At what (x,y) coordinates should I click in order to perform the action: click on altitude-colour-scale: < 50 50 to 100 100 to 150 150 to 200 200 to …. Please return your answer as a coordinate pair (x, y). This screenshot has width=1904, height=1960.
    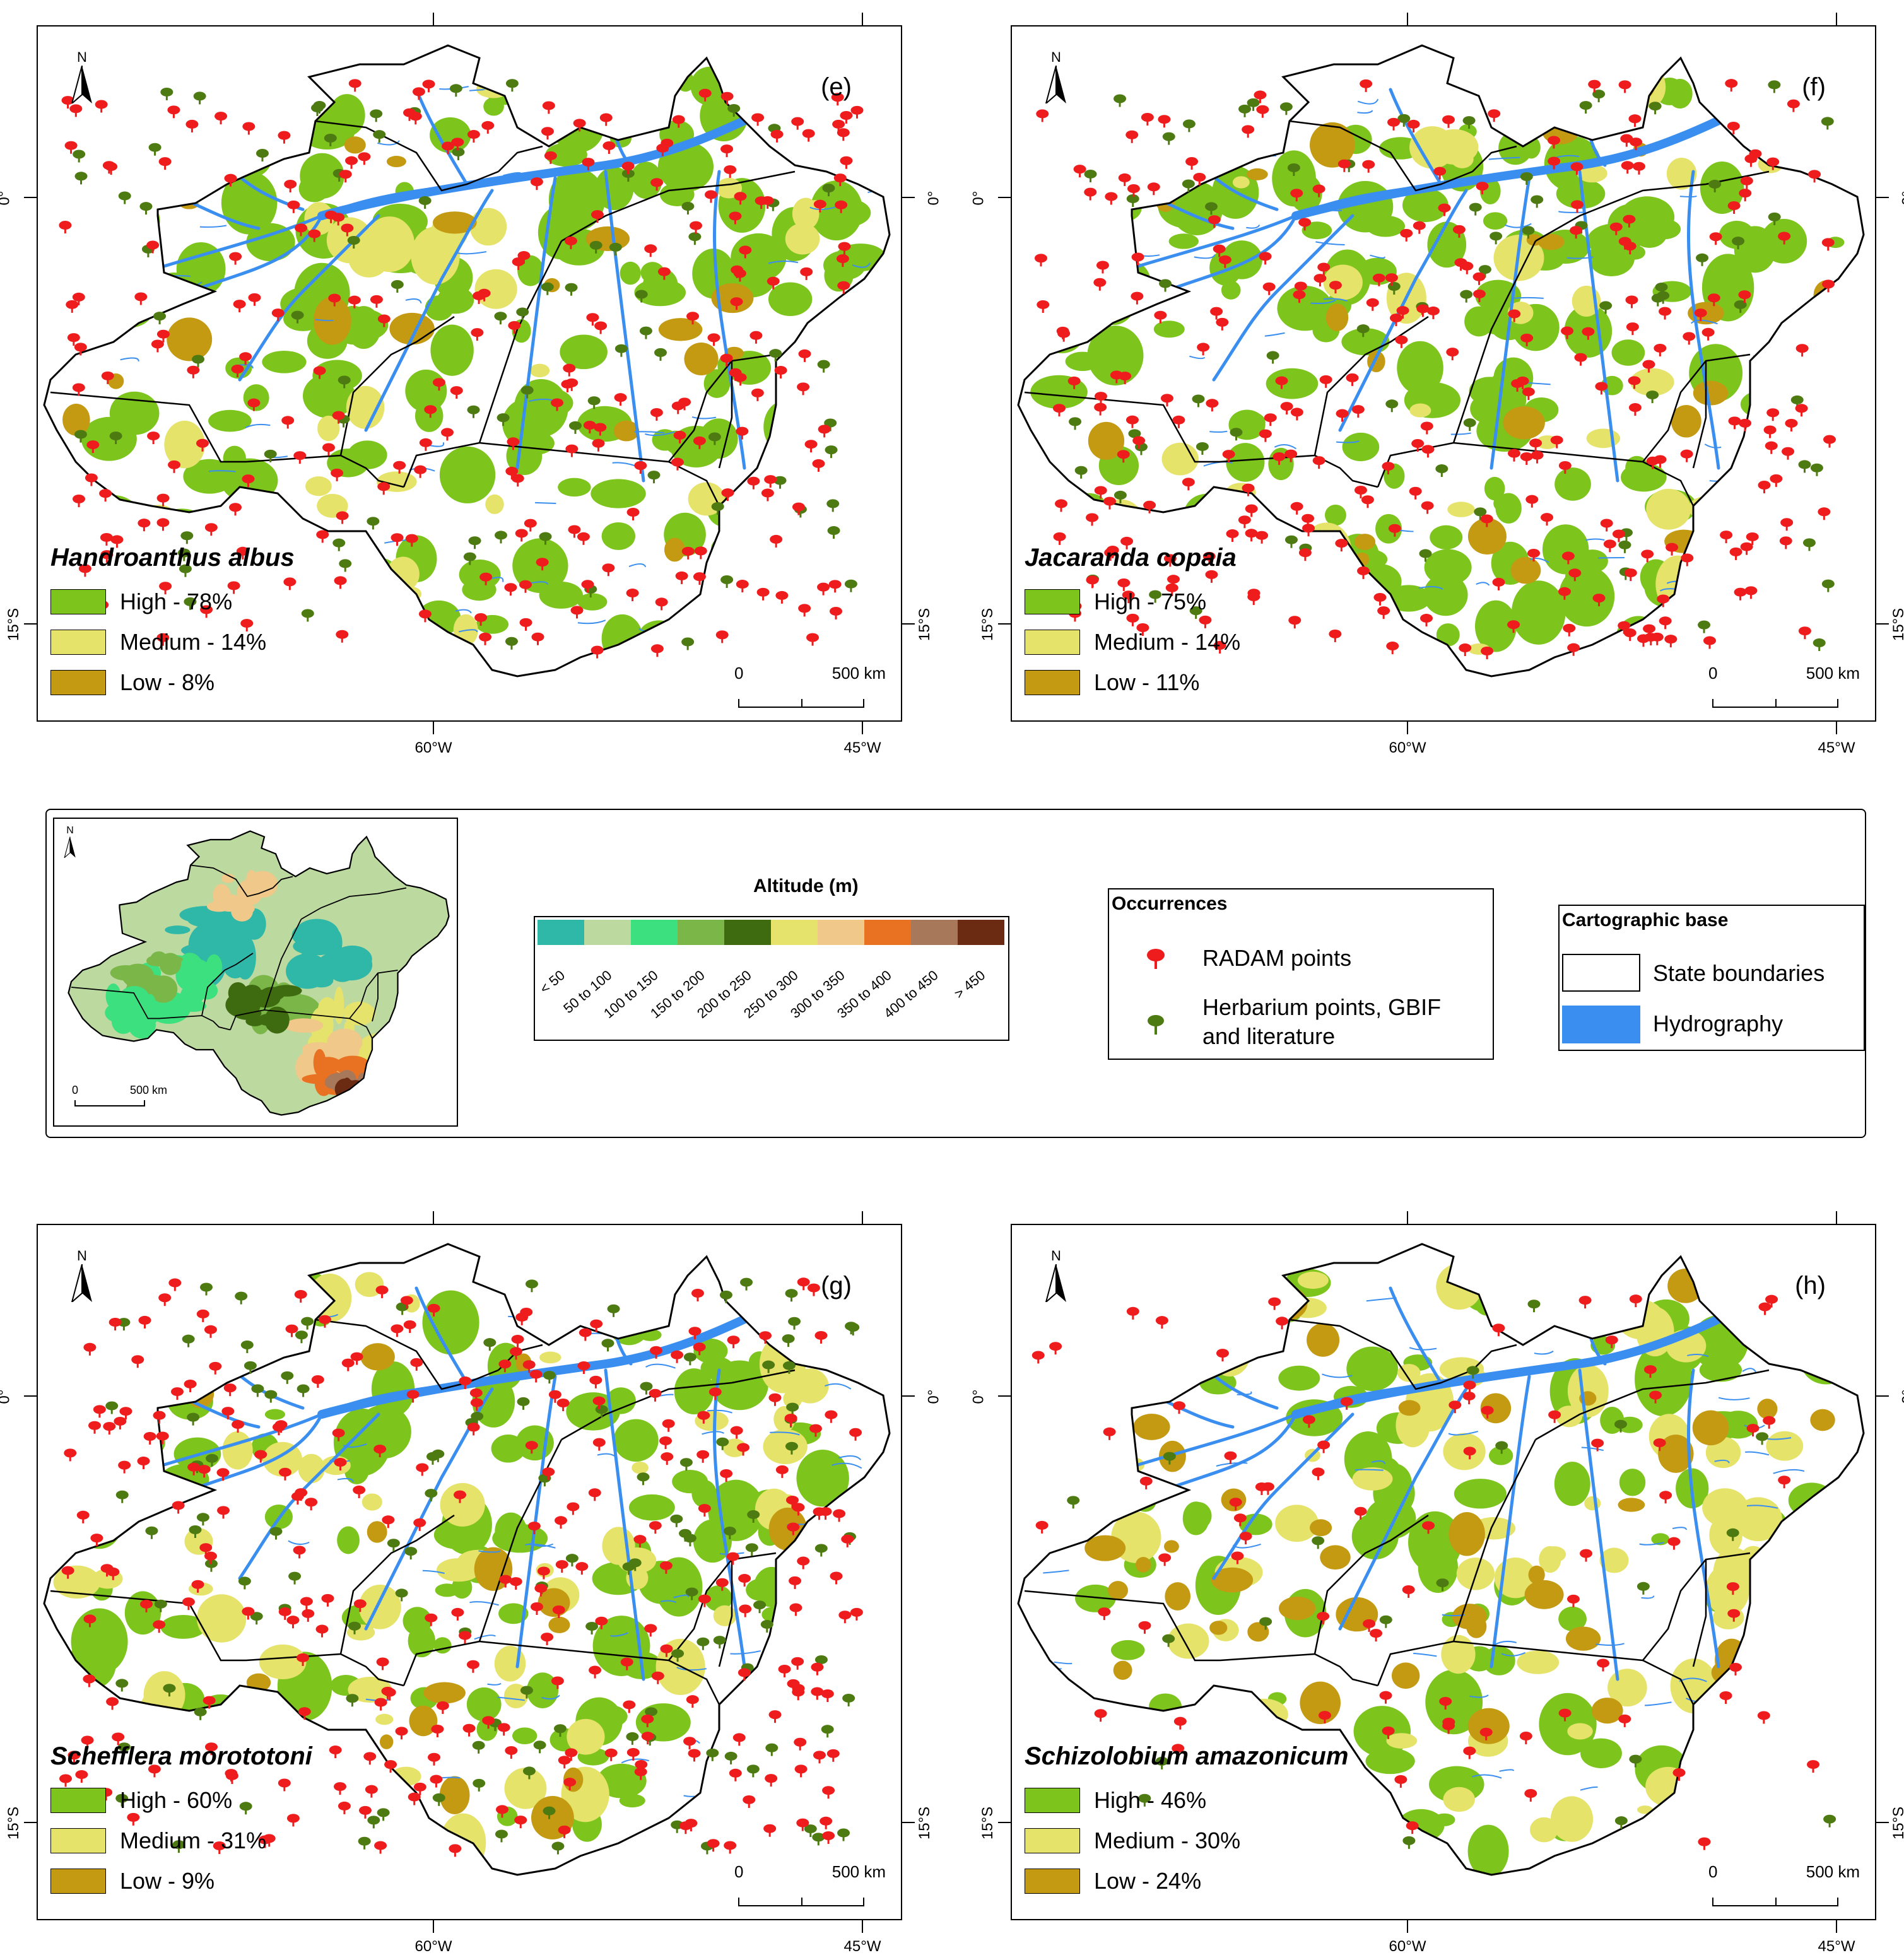
    Looking at the image, I should click on (771, 979).